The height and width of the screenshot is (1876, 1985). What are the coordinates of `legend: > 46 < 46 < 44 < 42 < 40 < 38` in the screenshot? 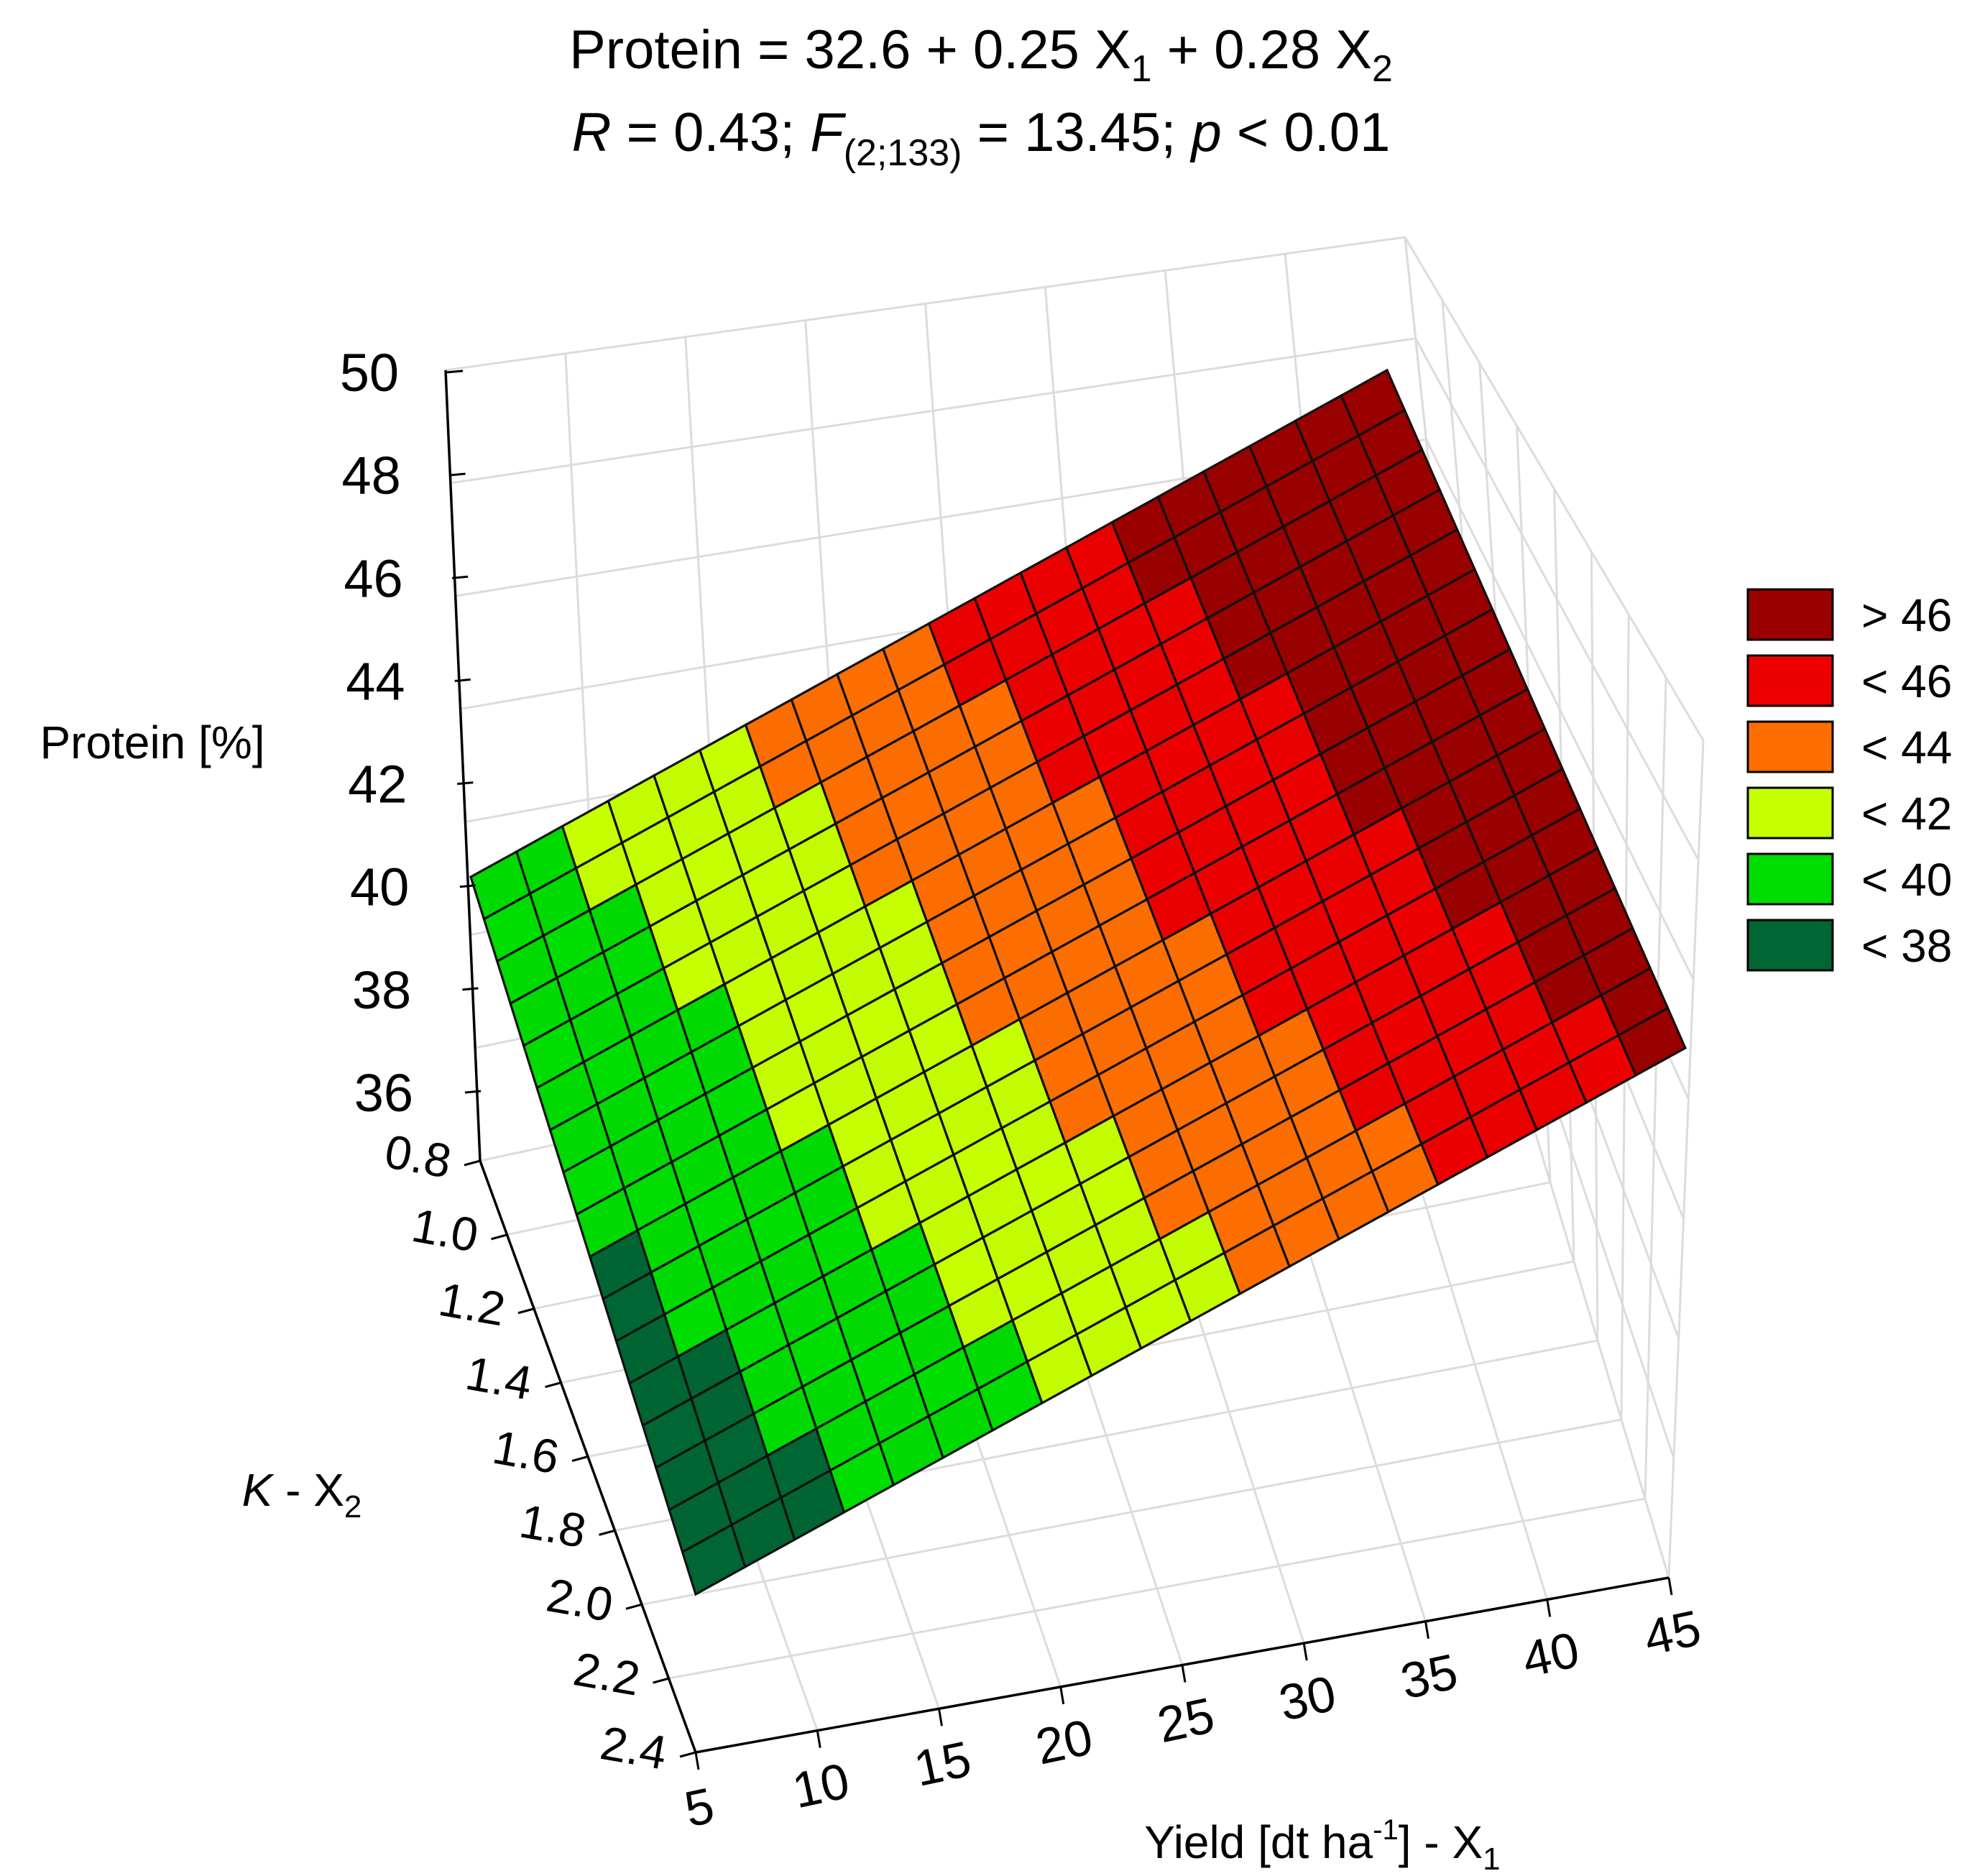 It's located at (1849, 780).